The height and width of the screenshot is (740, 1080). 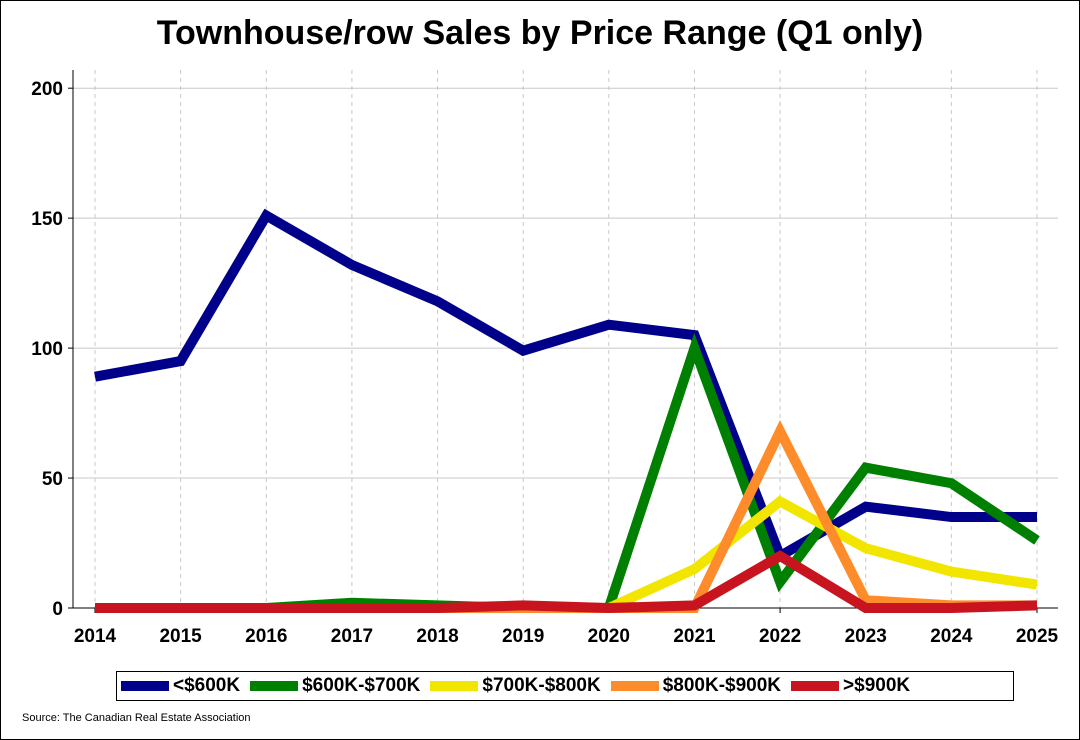 I want to click on legend-item: $800K-$900K, so click(x=696, y=686).